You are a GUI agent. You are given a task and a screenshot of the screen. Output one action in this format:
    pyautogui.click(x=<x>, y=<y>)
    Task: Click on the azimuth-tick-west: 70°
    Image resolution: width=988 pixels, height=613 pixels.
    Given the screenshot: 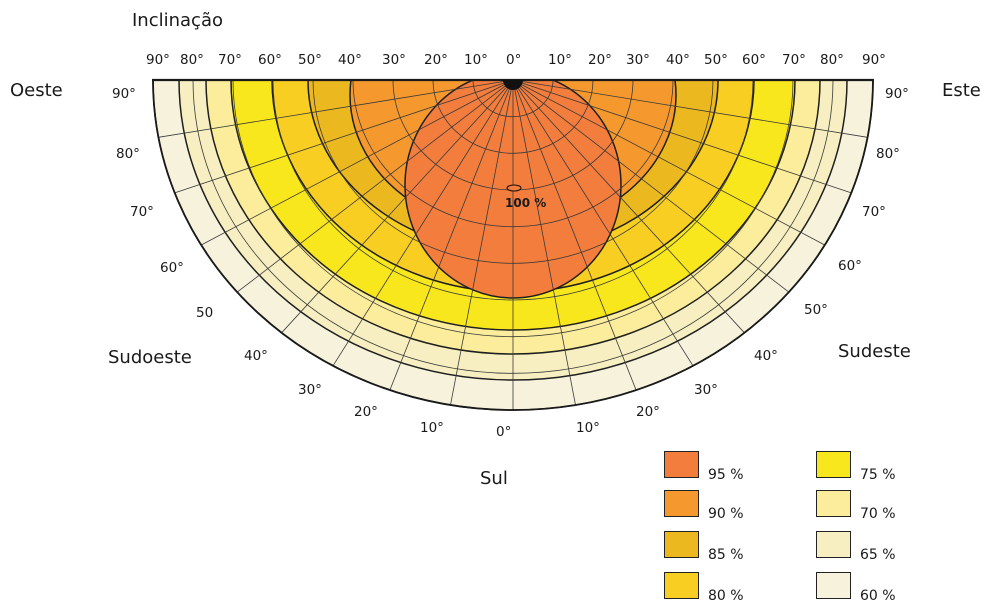 What is the action you would take?
    pyautogui.click(x=142, y=212)
    